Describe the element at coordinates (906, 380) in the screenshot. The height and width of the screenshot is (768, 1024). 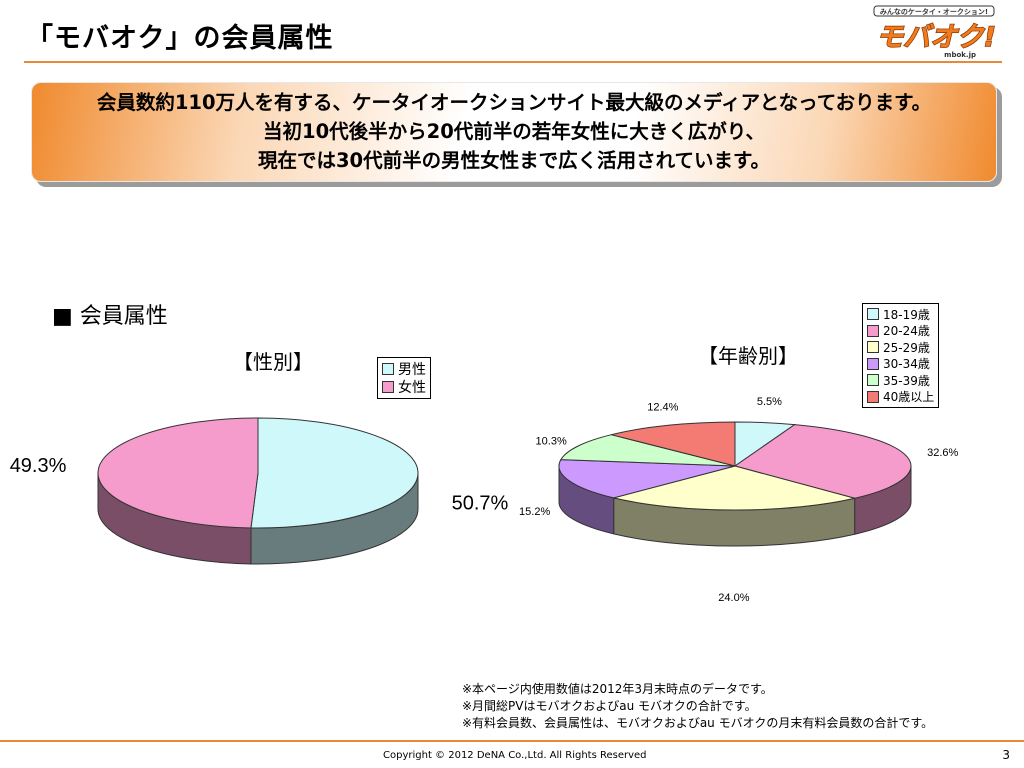
I see `age-legend-label: 35-39歳` at that location.